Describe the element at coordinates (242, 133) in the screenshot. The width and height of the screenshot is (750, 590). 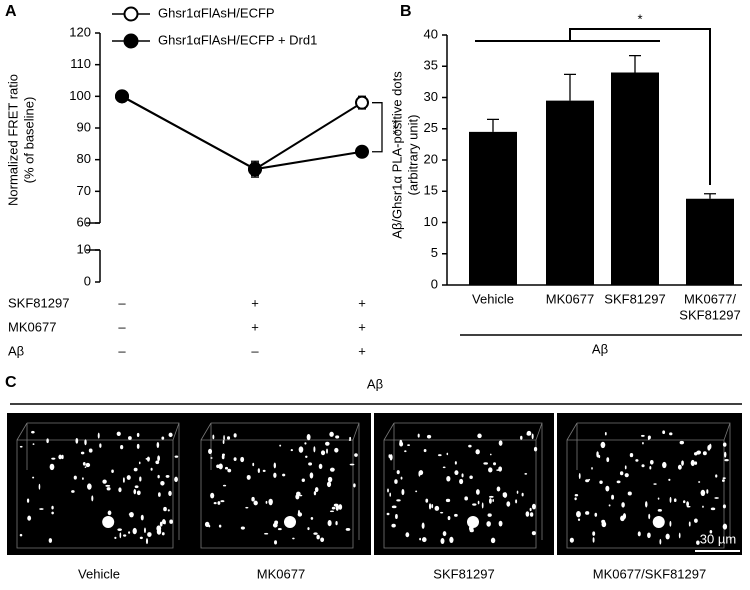
I see `series-line` at that location.